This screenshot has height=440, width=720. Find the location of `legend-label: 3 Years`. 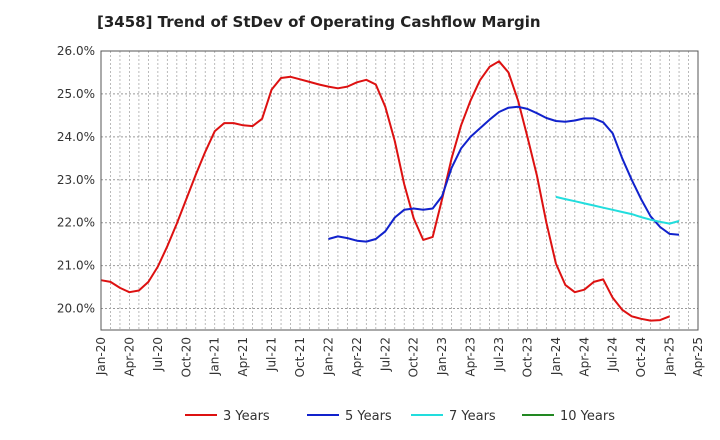

legend-label: 3 Years is located at coordinates (246, 416).